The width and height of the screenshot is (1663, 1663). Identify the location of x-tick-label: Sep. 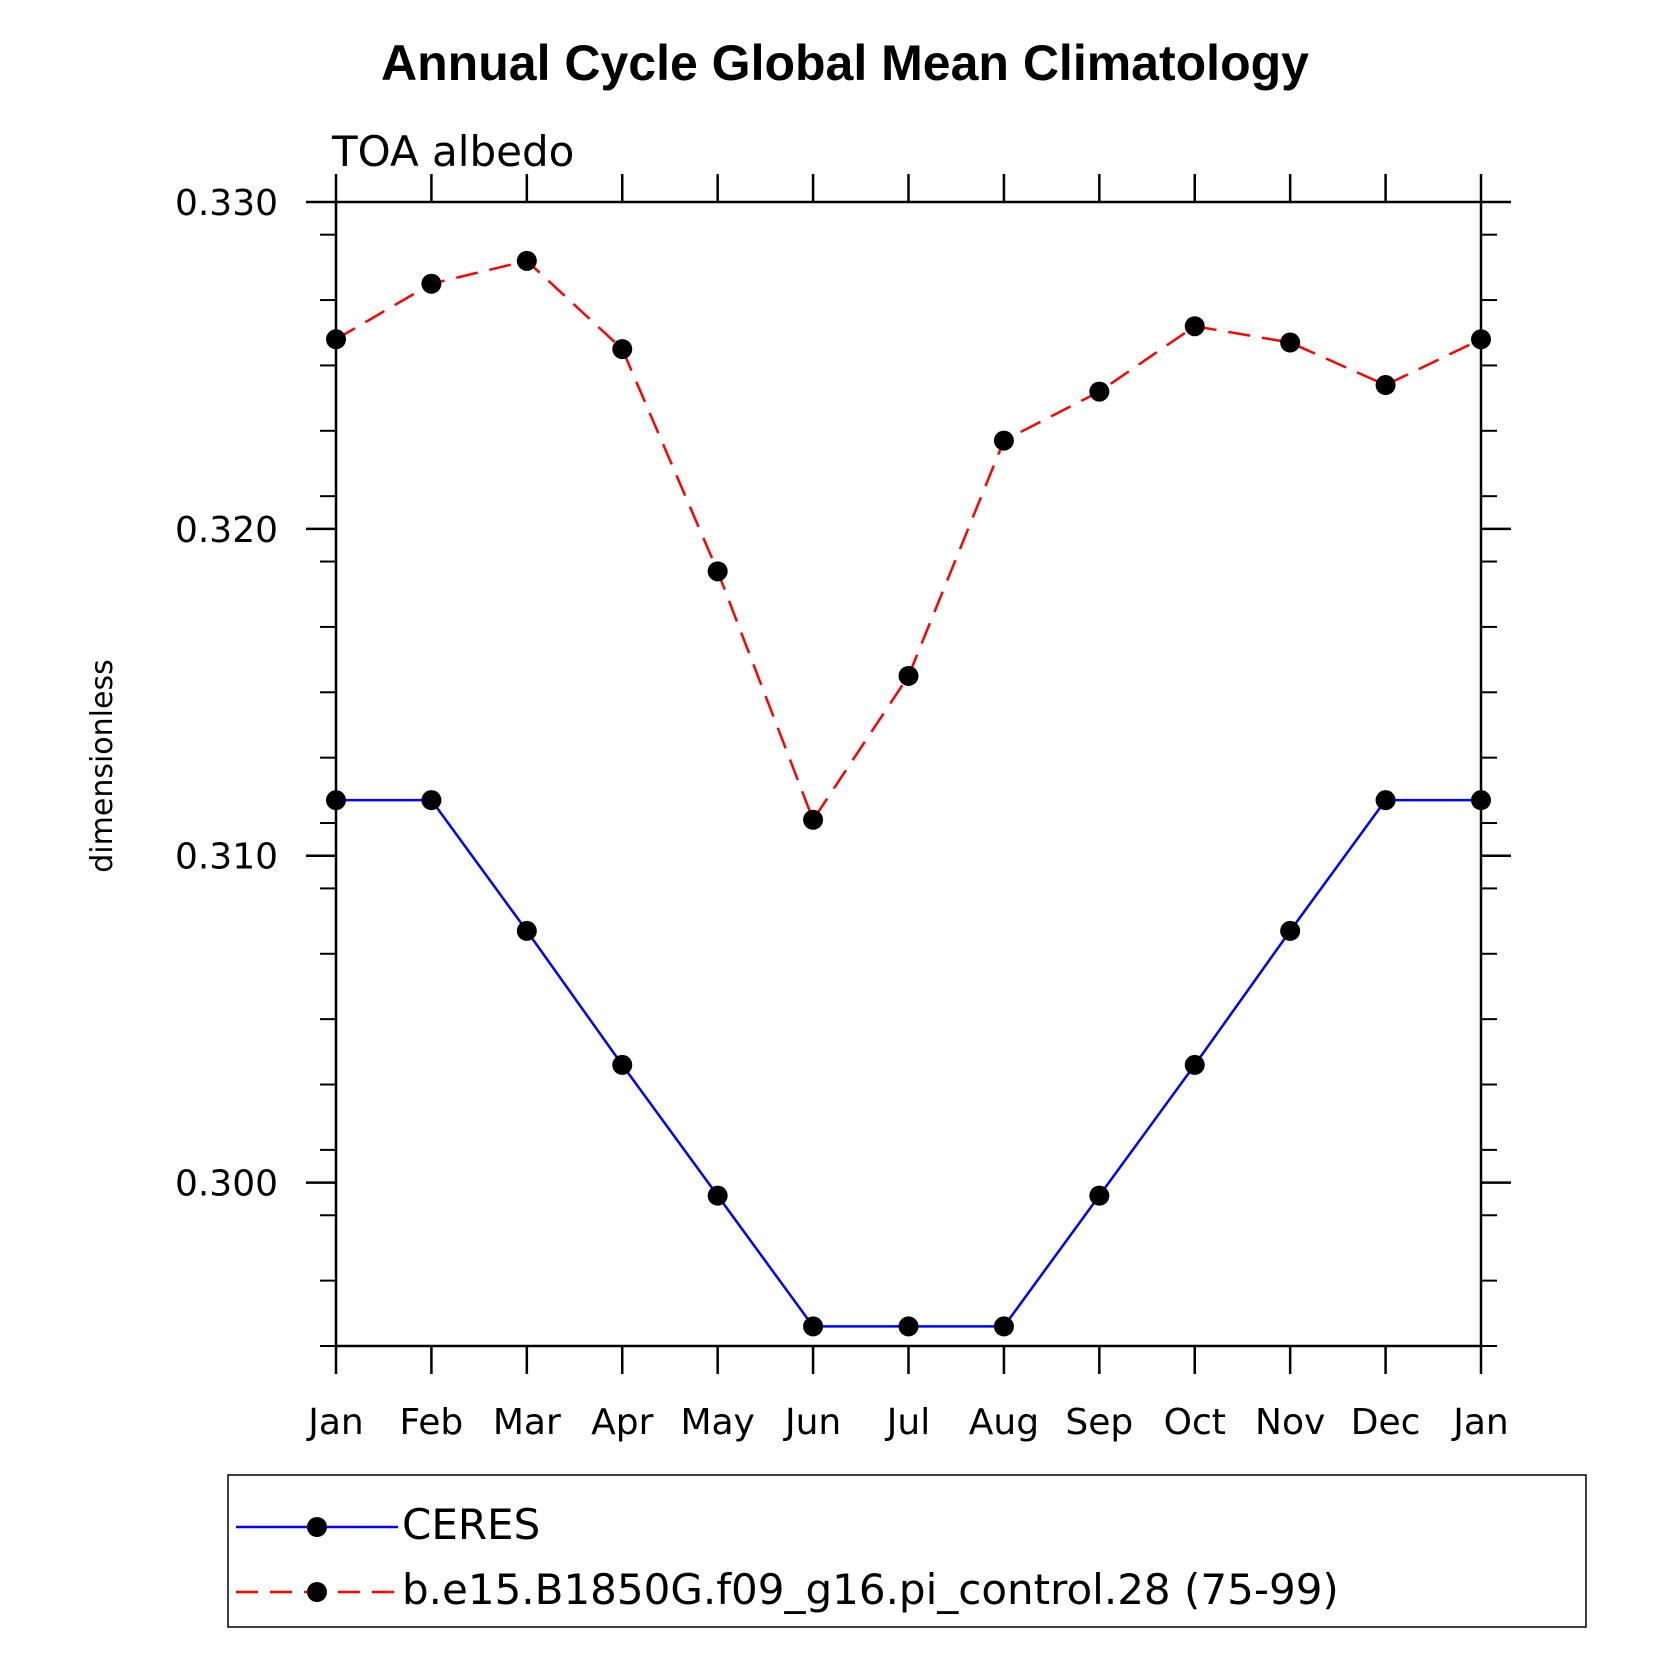
(1099, 1422).